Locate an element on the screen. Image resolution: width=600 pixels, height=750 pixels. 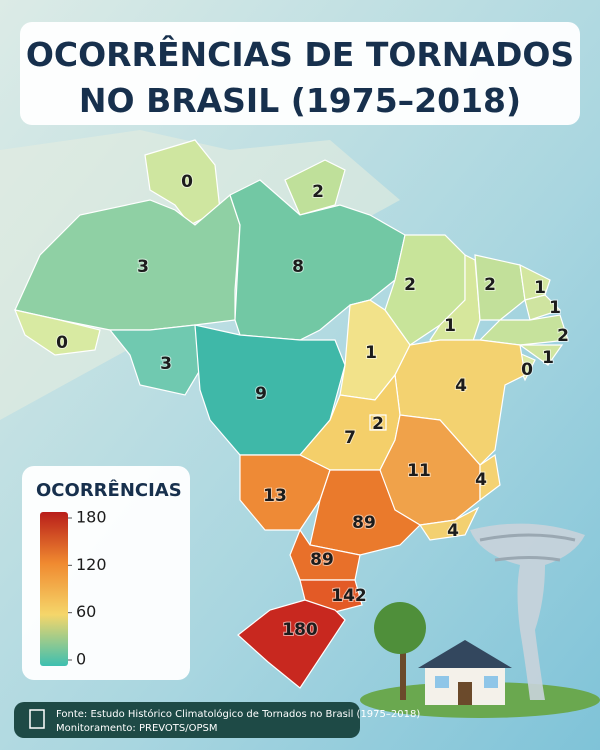
legend-title: OCORRÊNCIAS is located at coordinates (109, 490).